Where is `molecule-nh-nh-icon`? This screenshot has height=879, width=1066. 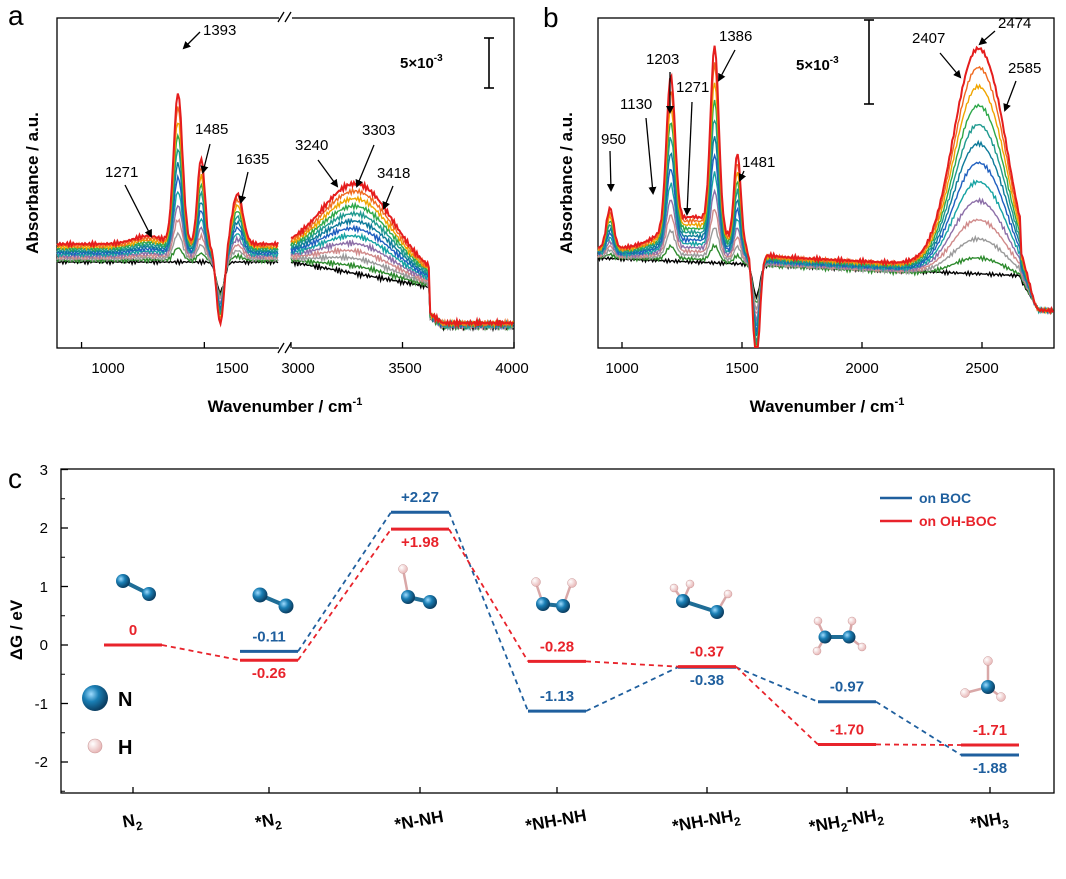
molecule-nh-nh-icon is located at coordinates (554, 595).